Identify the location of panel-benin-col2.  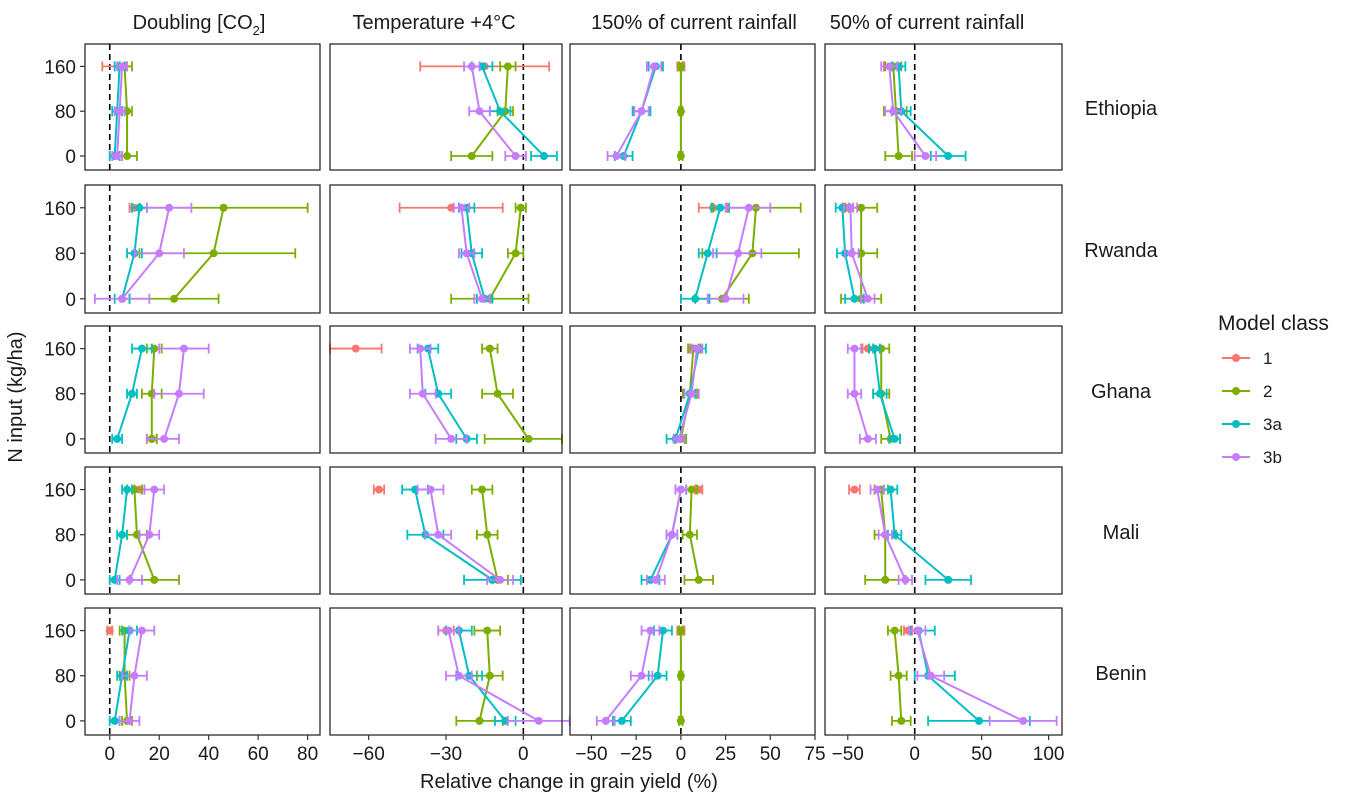
(640, 671).